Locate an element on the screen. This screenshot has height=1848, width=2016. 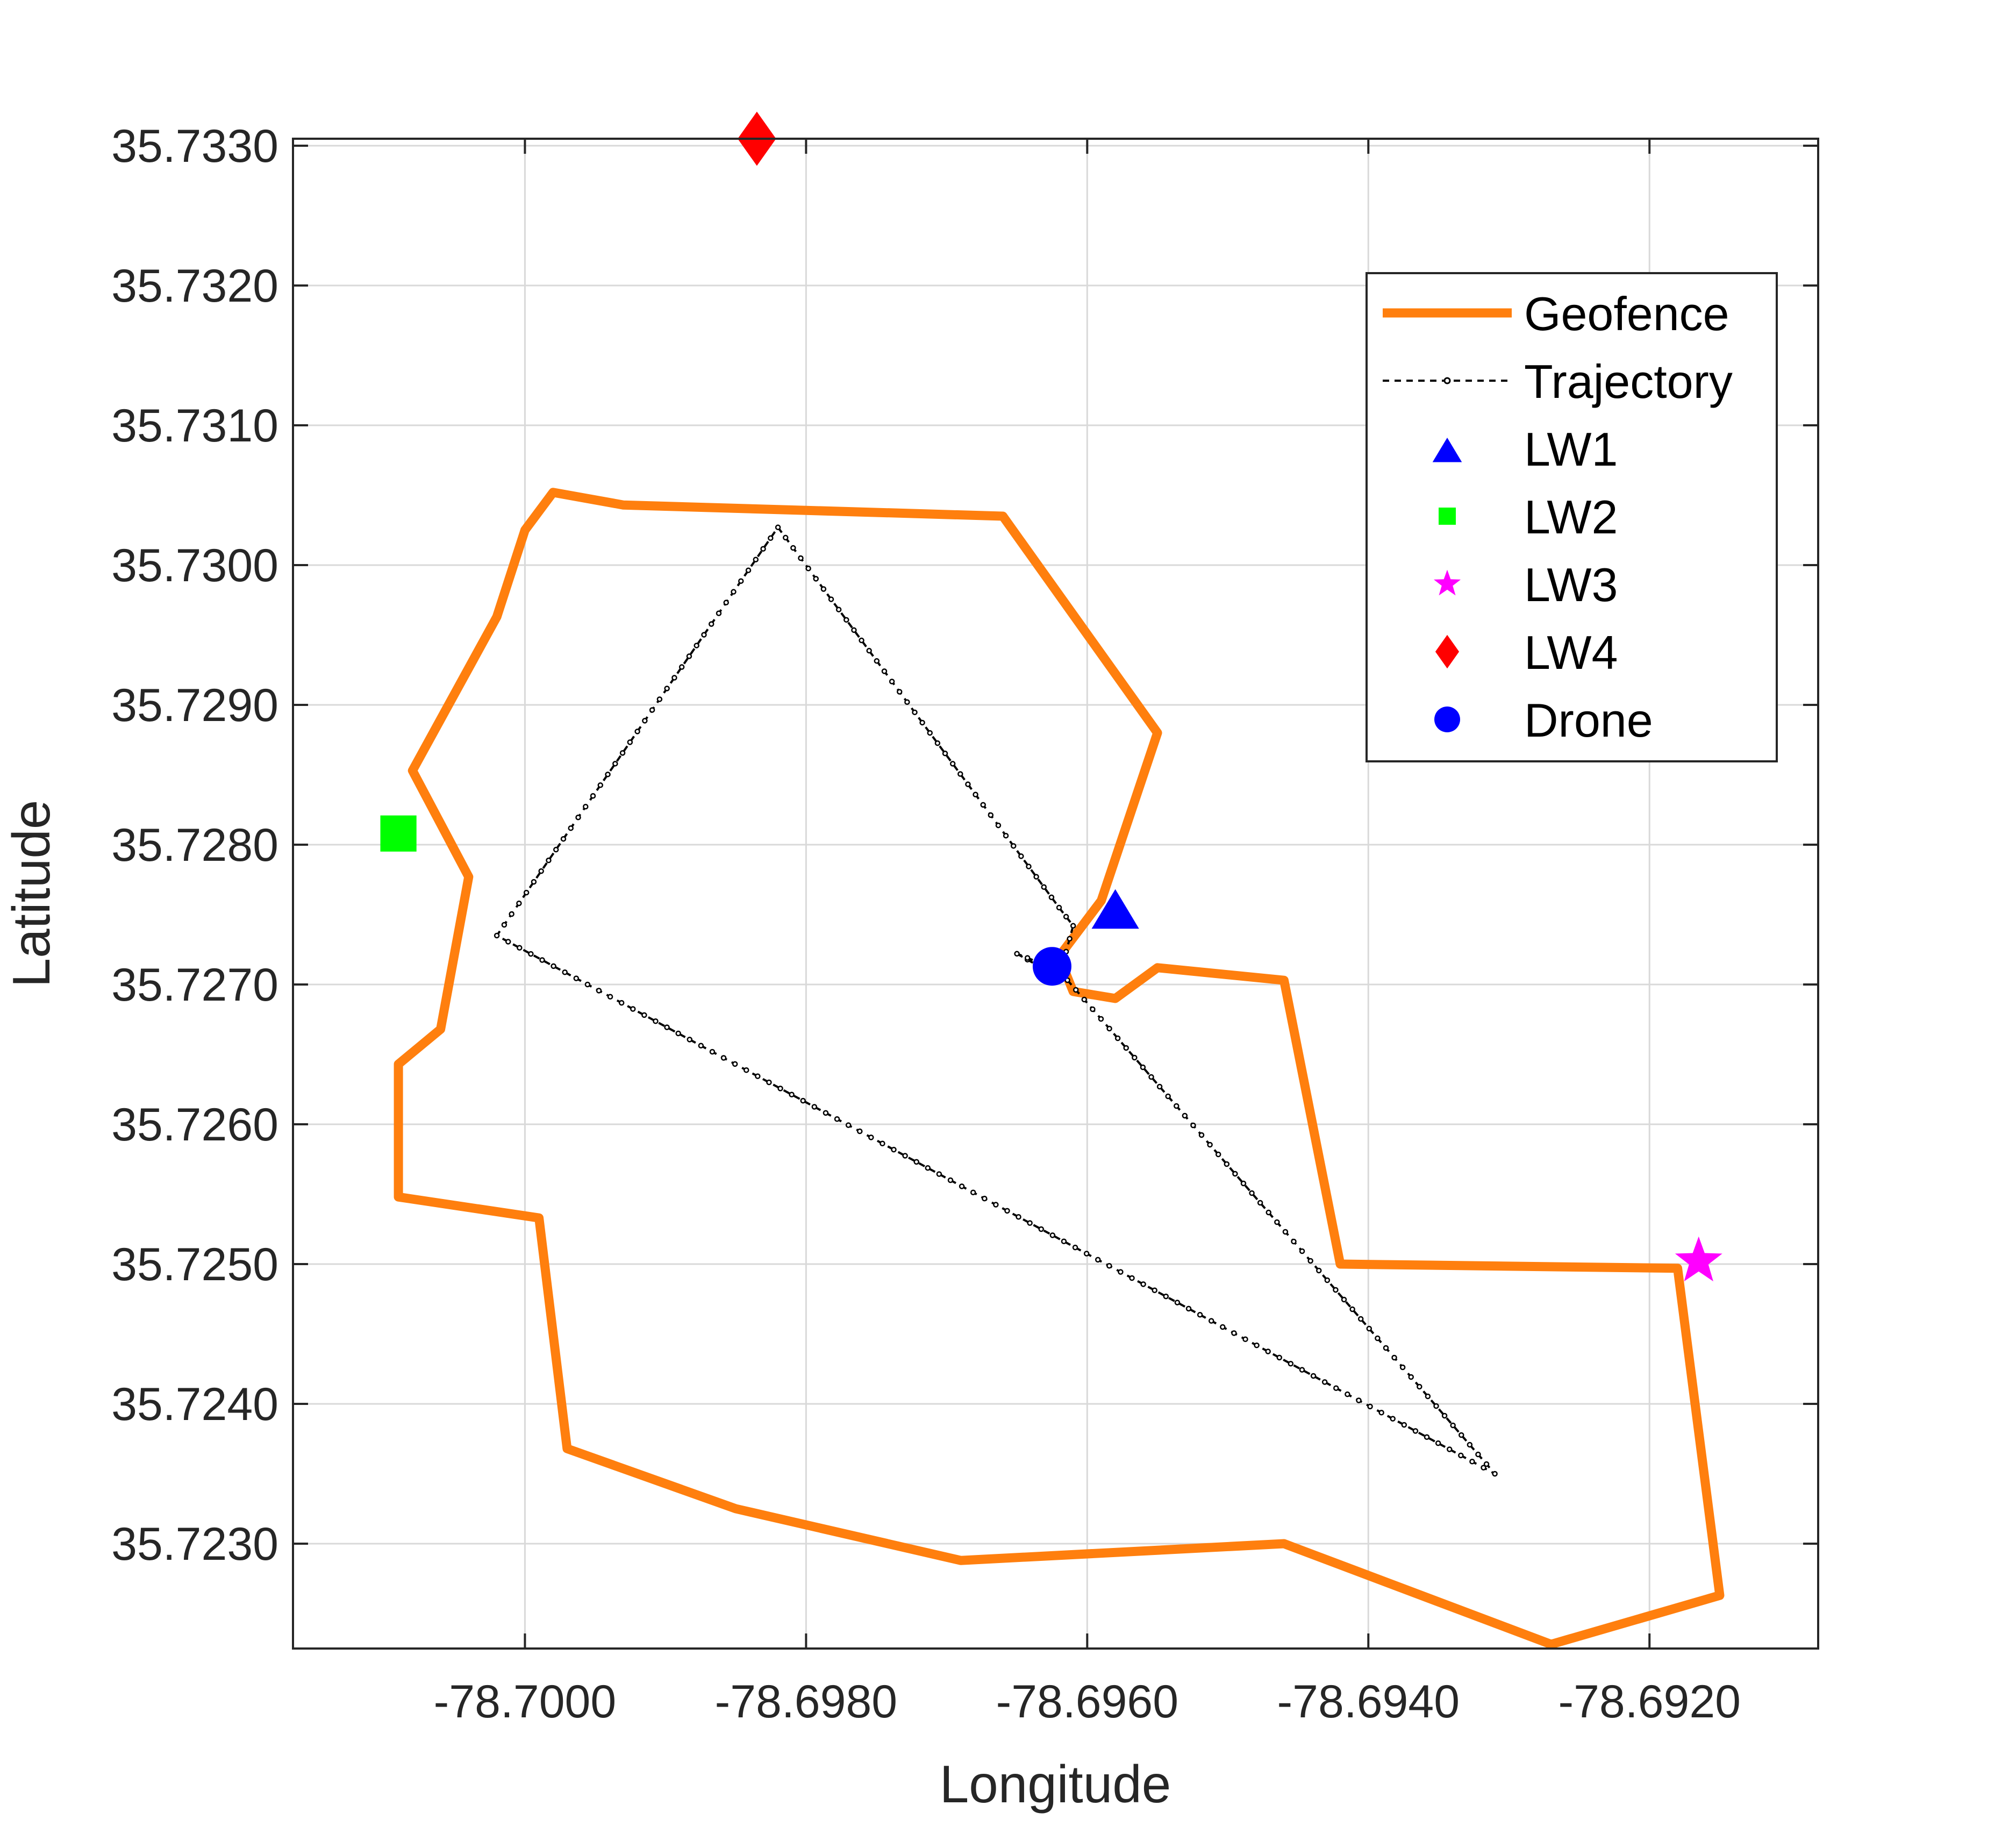
legend-drone-marker is located at coordinates (1447, 719).